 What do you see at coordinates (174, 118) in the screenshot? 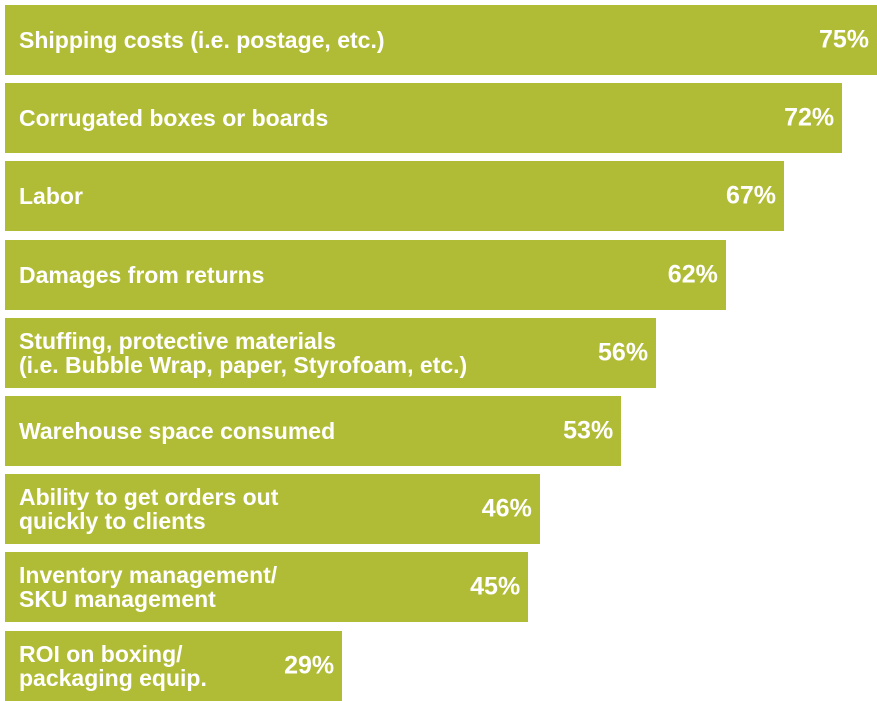
I see `category-label: Corrugated boxes or boards` at bounding box center [174, 118].